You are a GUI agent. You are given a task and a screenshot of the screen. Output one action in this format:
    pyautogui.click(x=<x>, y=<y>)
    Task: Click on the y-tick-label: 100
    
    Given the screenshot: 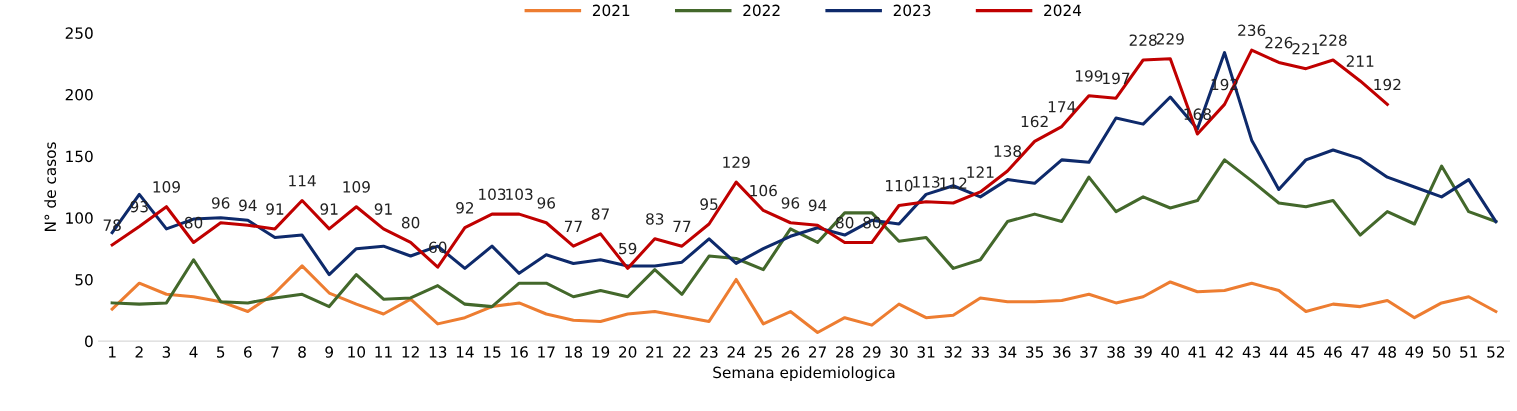 What is the action you would take?
    pyautogui.click(x=79, y=218)
    